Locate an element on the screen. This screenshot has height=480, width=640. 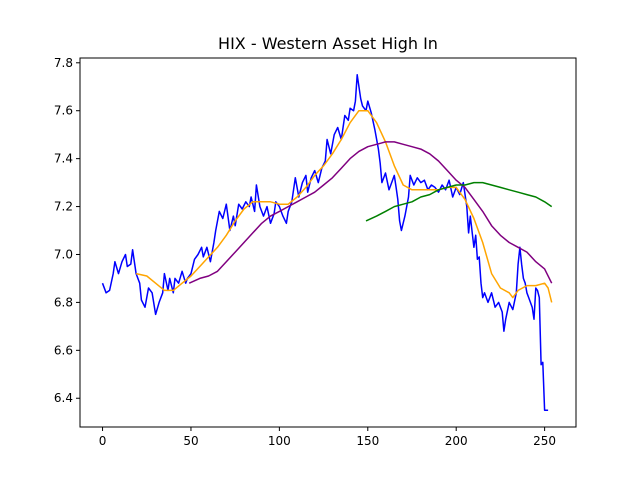
y-tick-label: 6.6 is located at coordinates (63, 350).